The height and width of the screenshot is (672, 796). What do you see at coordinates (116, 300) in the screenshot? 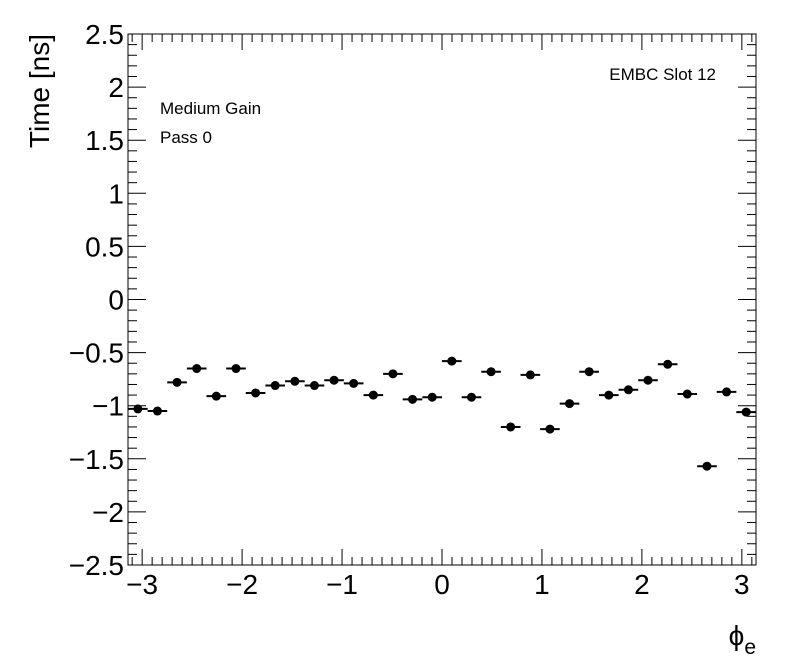
I see `y-tick-label: 0` at bounding box center [116, 300].